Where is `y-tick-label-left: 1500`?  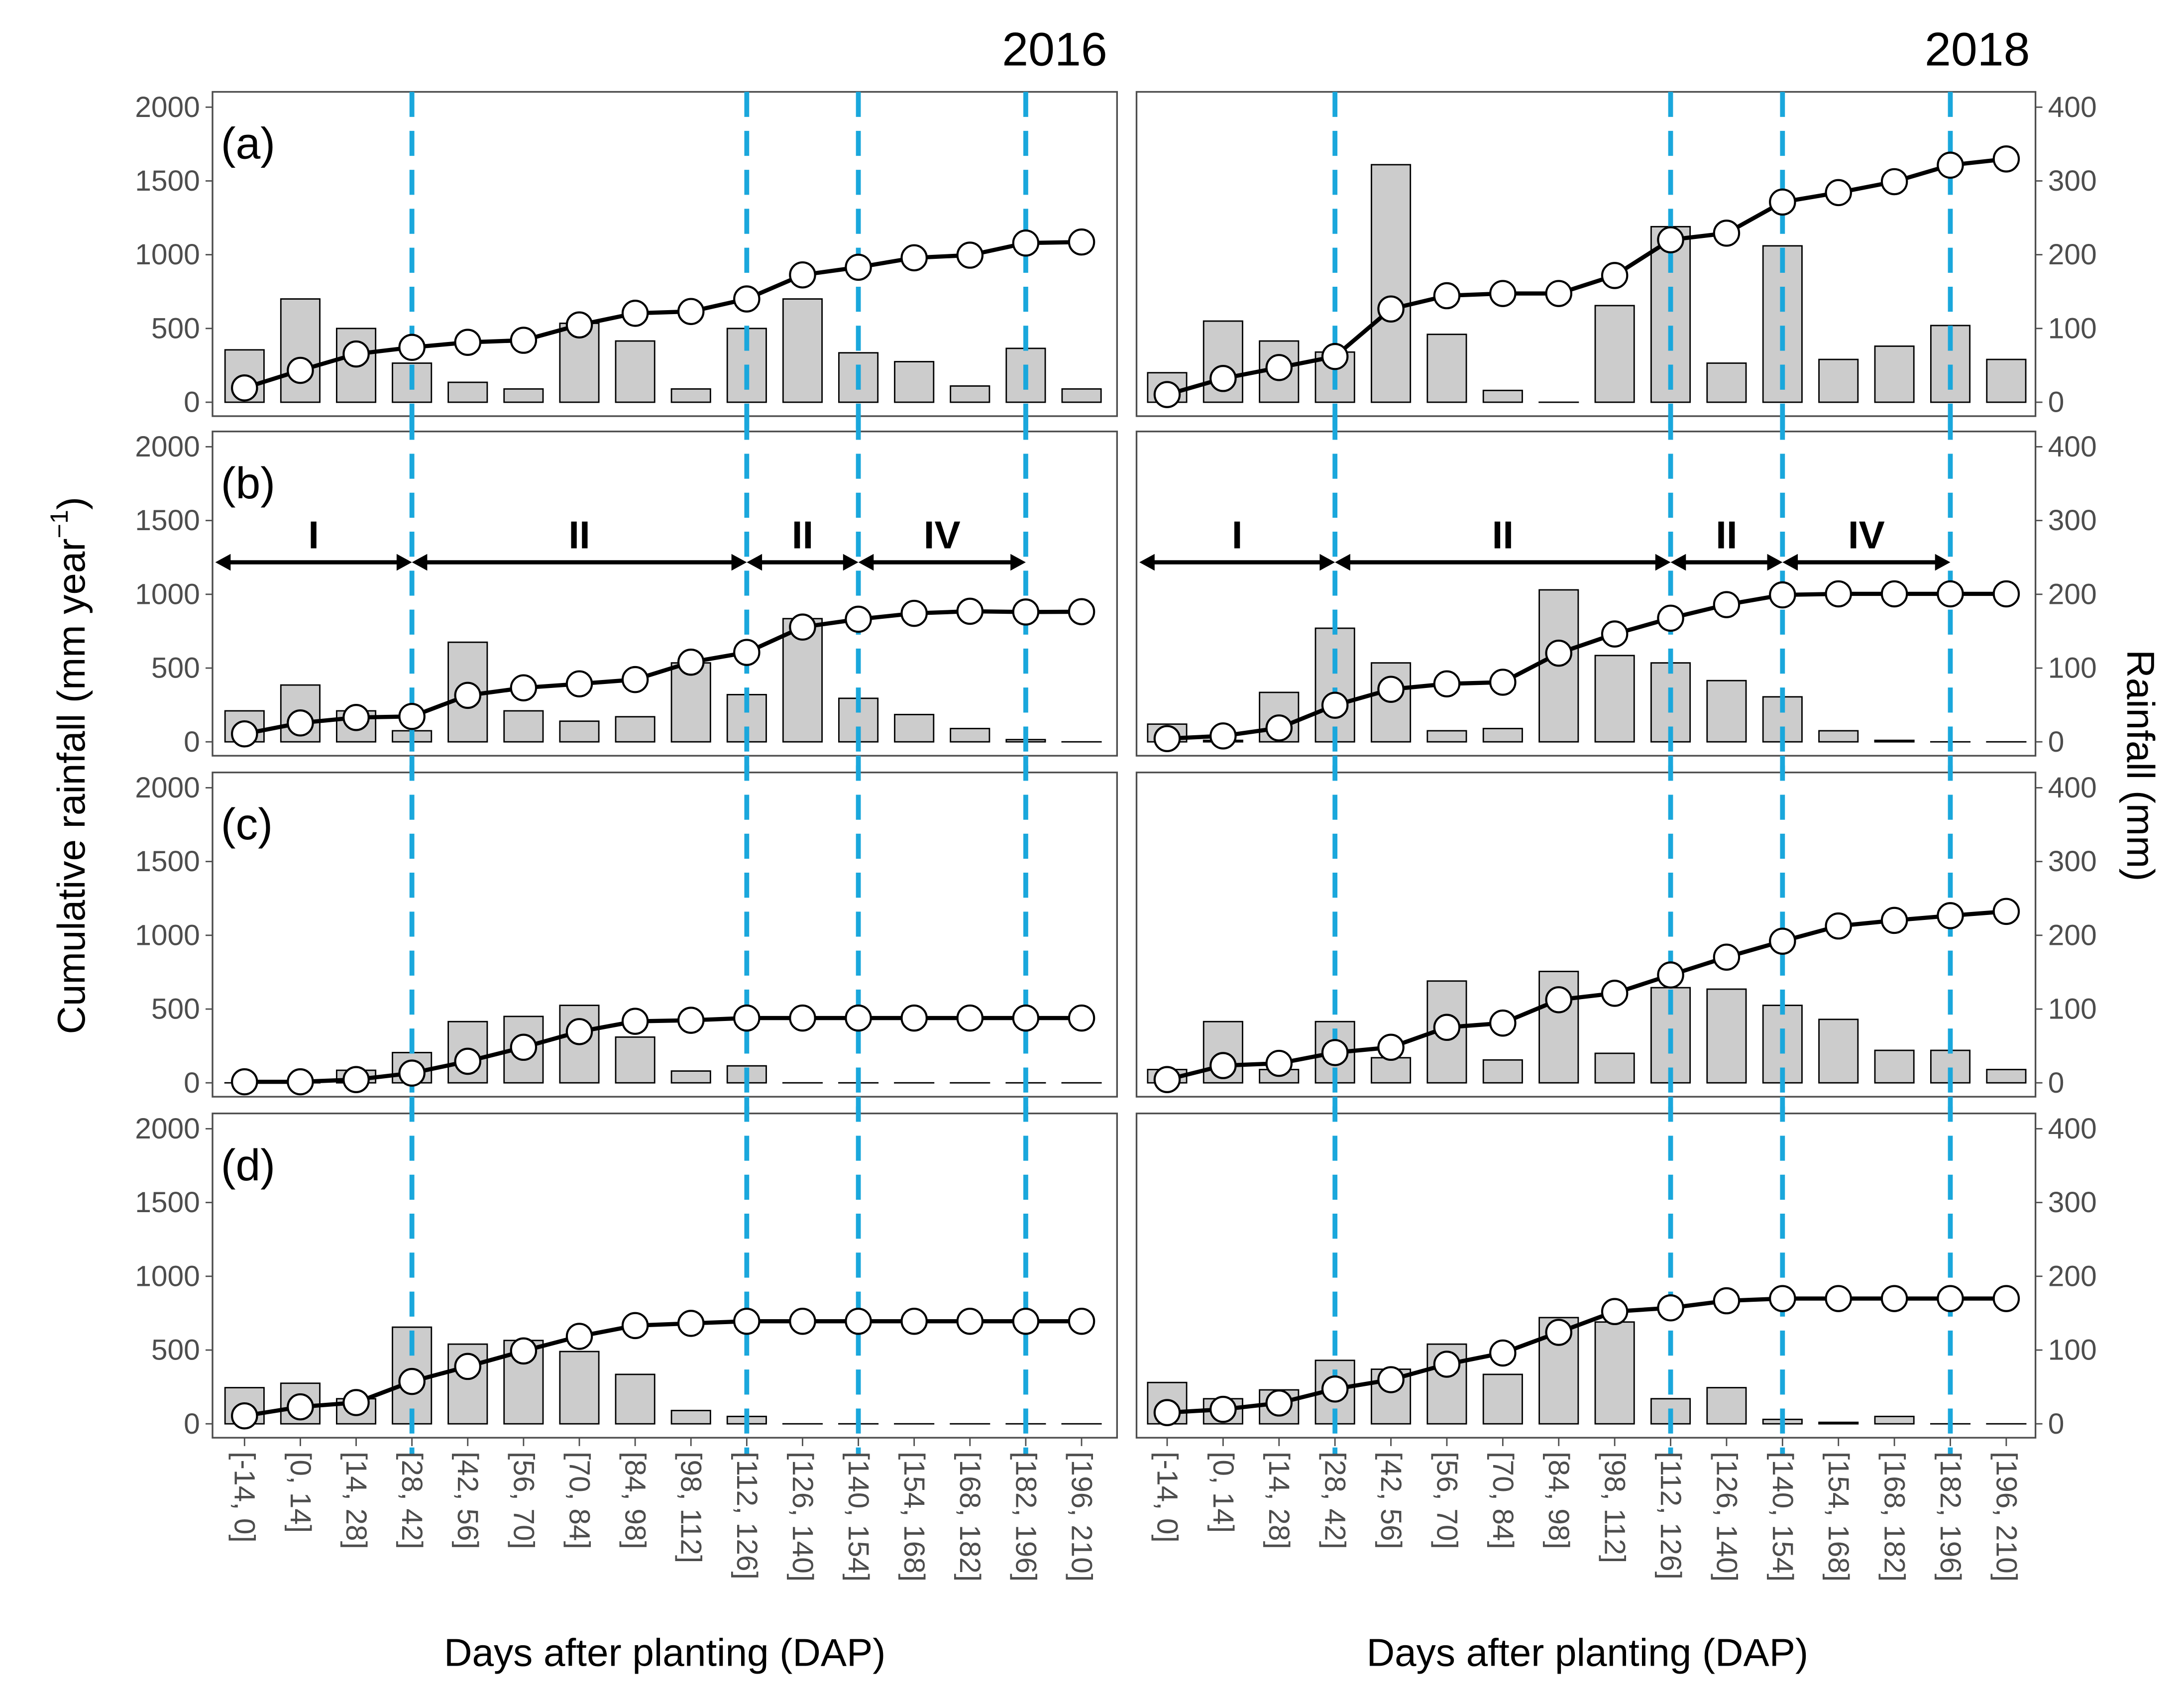
y-tick-label-left: 1500 is located at coordinates (168, 521).